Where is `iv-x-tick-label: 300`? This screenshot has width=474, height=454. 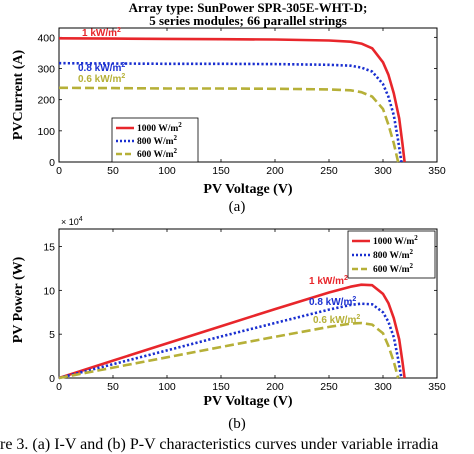 iv-x-tick-label: 300 is located at coordinates (383, 171).